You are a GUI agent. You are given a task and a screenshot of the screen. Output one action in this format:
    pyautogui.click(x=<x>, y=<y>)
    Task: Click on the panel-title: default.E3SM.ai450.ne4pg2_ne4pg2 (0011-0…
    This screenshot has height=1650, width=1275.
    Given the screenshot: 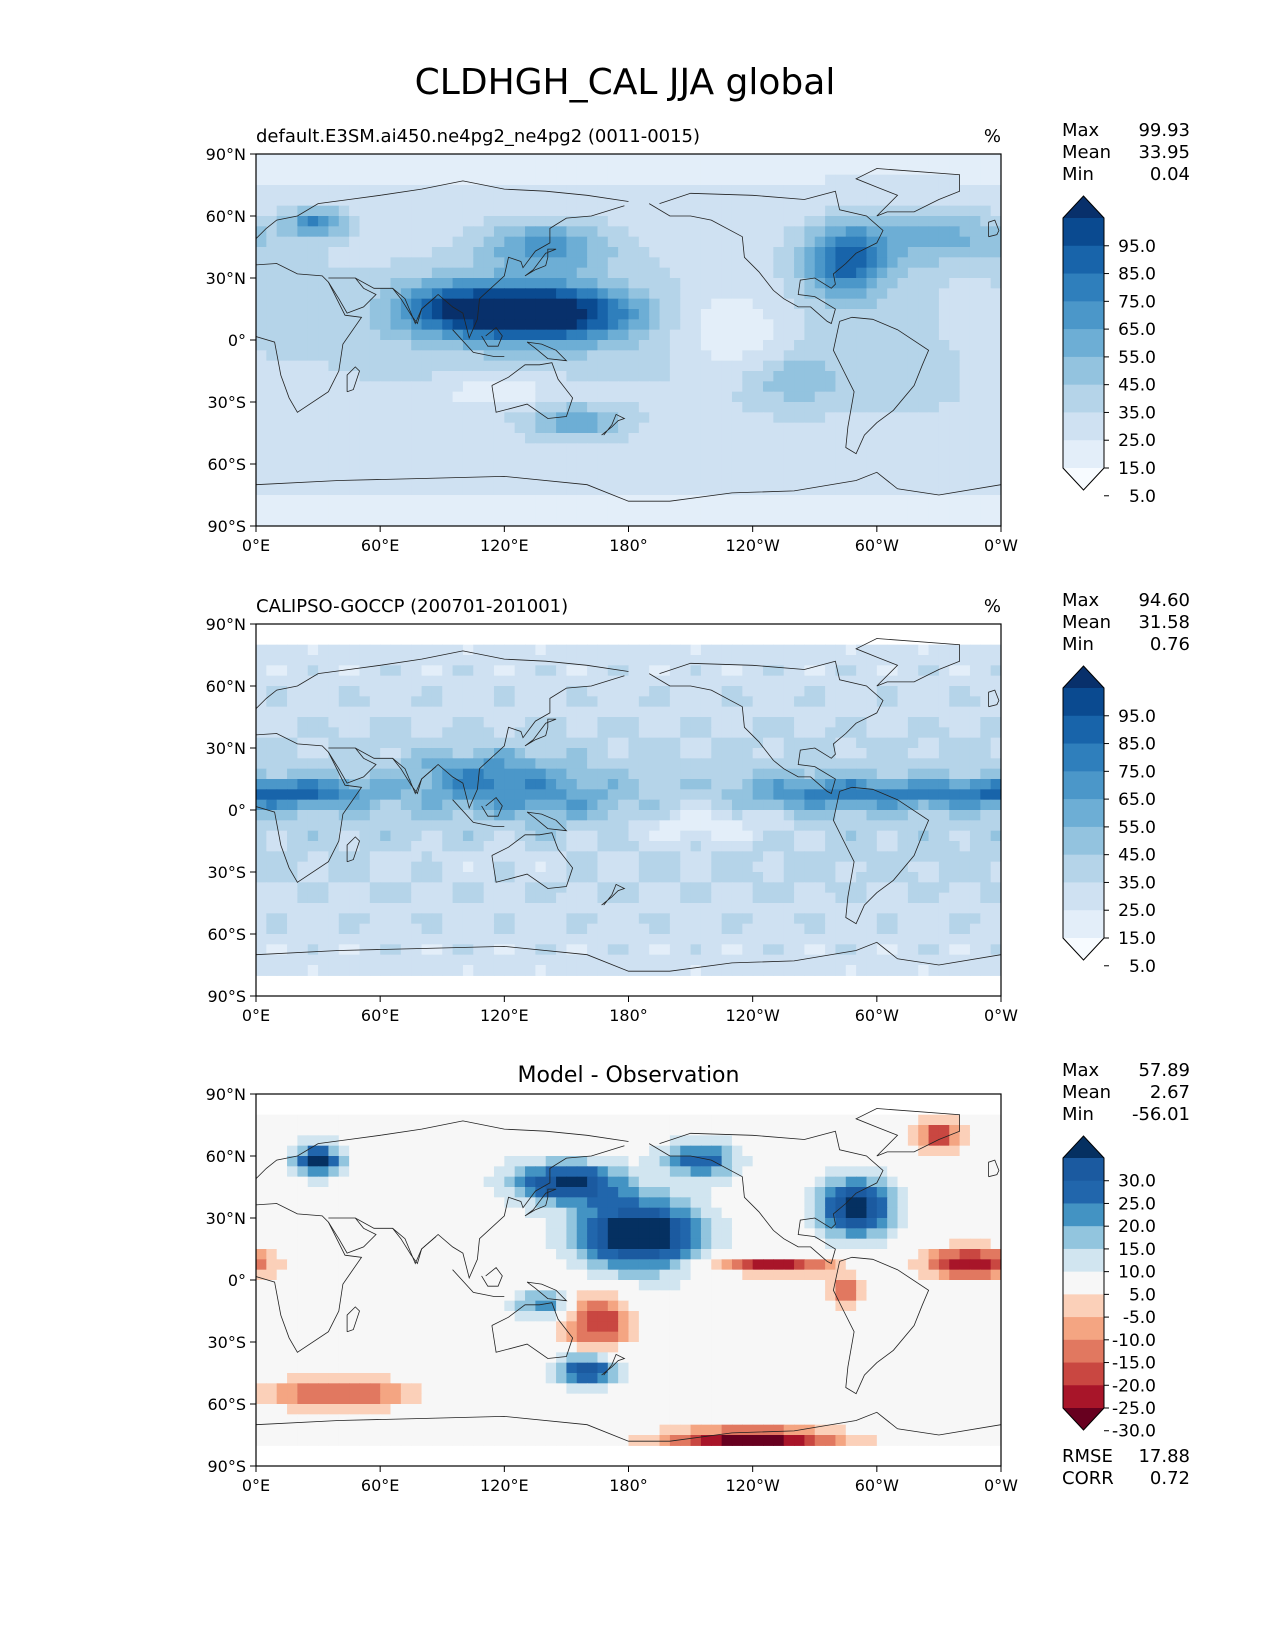 What is the action you would take?
    pyautogui.click(x=478, y=136)
    